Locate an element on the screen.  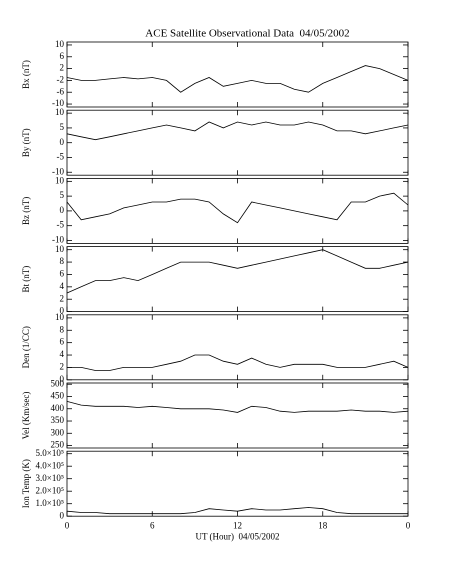
y-tick-label: -2 is located at coordinates (61, 79).